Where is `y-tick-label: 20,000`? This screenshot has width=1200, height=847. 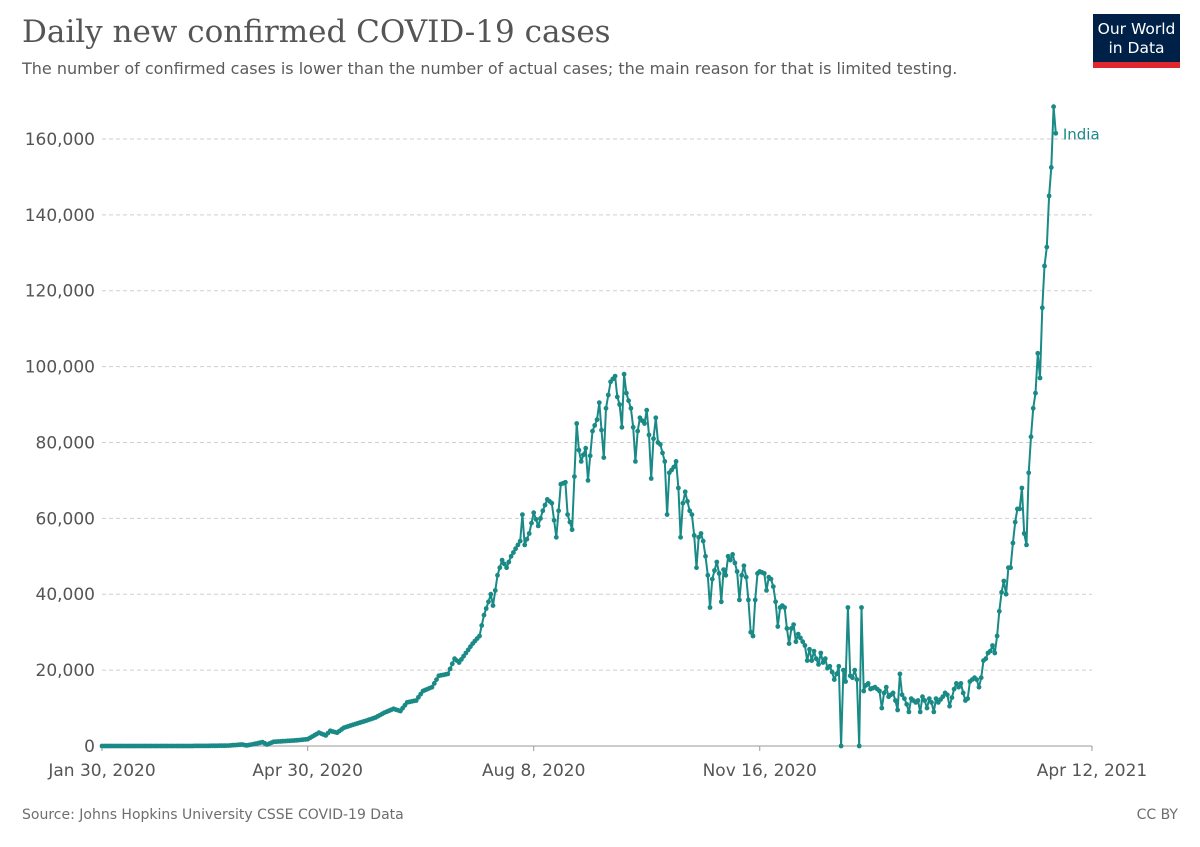 y-tick-label: 20,000 is located at coordinates (65, 671).